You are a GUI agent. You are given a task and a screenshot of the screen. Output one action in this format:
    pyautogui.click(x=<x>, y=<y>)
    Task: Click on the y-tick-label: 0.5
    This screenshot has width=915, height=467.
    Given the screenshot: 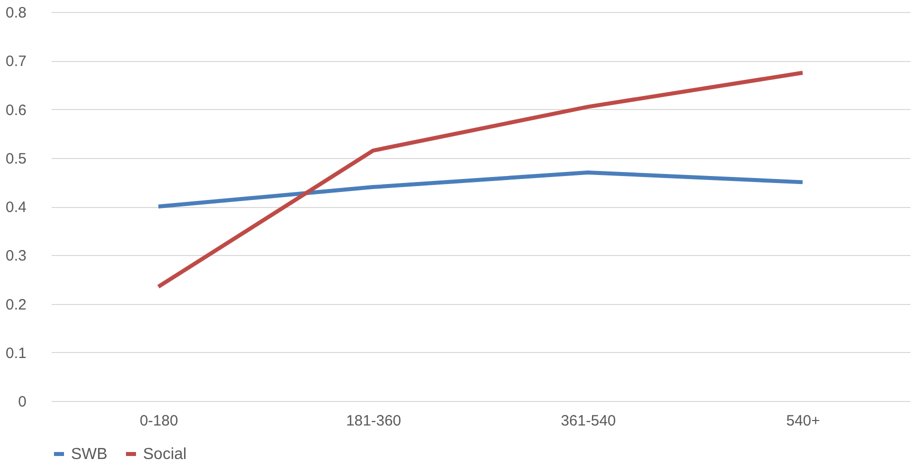 What is the action you would take?
    pyautogui.click(x=16, y=159)
    